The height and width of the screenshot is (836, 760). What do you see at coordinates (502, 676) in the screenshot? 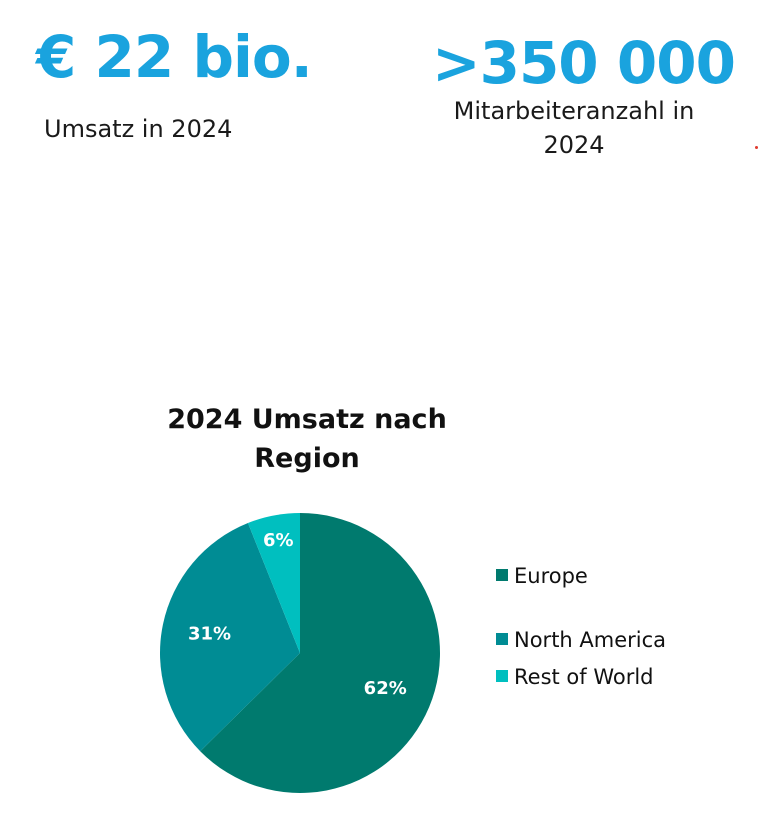
I see `legend-swatch-rest-of-world` at bounding box center [502, 676].